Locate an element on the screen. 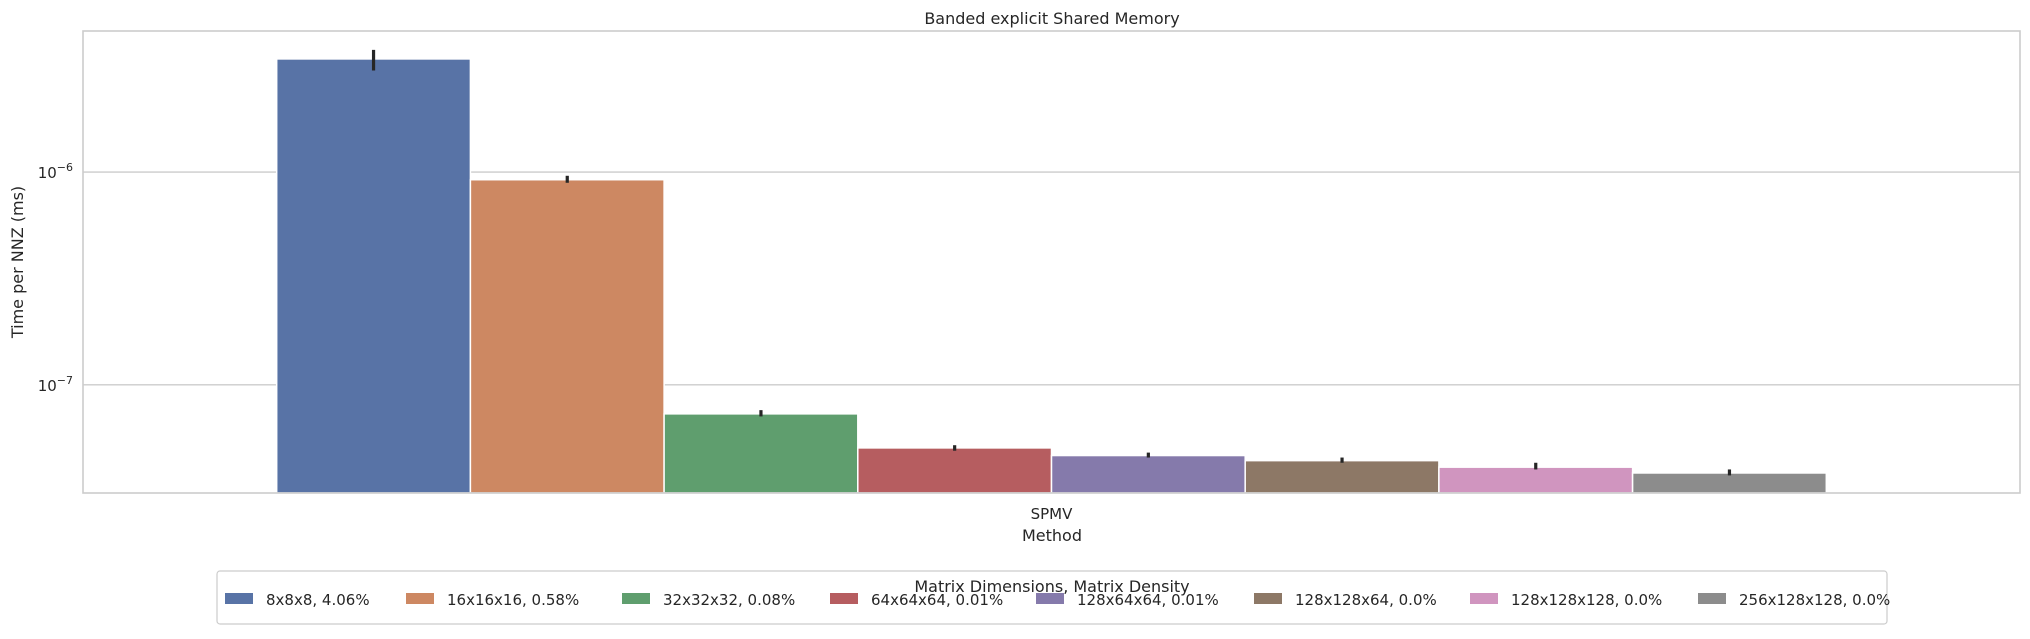 The image size is (2030, 639). legend-label-4: 64x64x64, 0.01% is located at coordinates (937, 600).